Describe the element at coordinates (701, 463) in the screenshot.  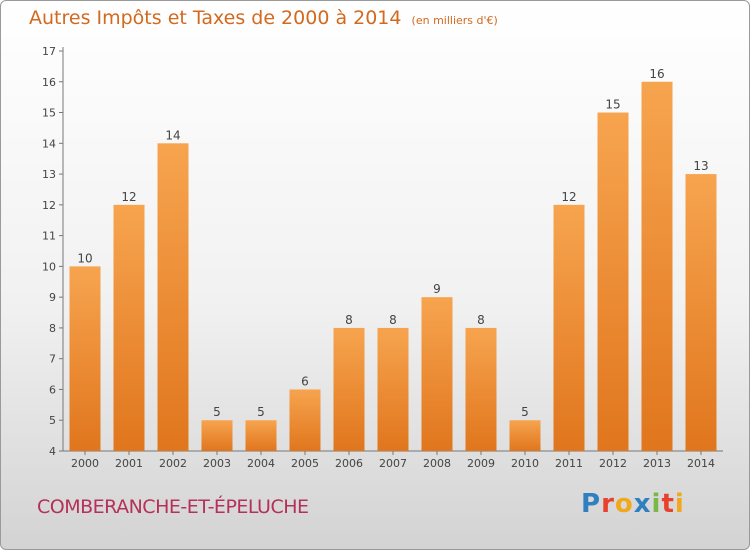
I see `x-tick-label: 2014` at that location.